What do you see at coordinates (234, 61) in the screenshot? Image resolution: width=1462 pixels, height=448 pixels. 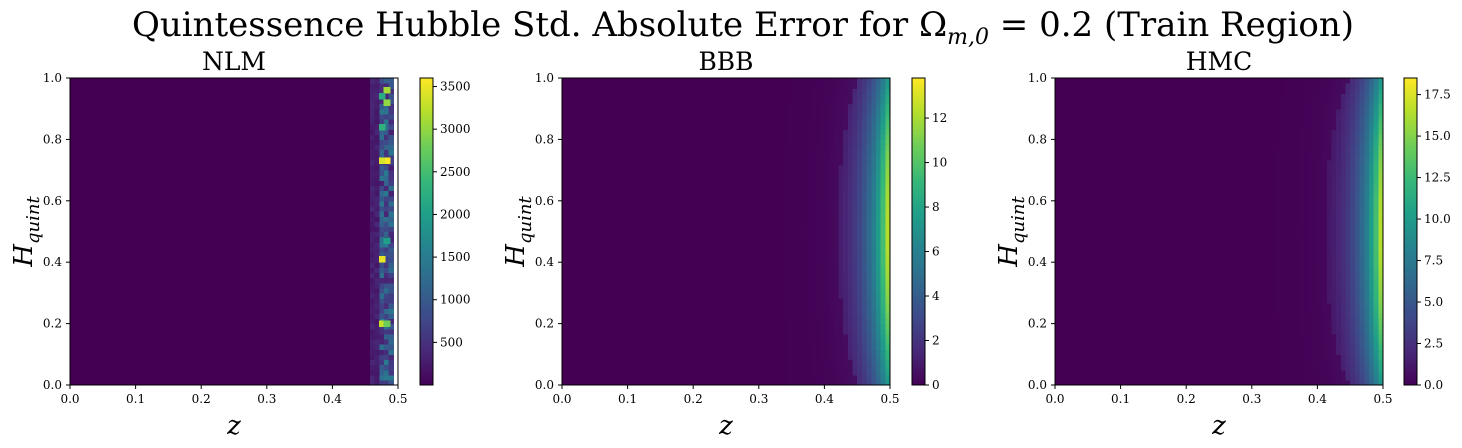 I see `panel-title: NLM` at bounding box center [234, 61].